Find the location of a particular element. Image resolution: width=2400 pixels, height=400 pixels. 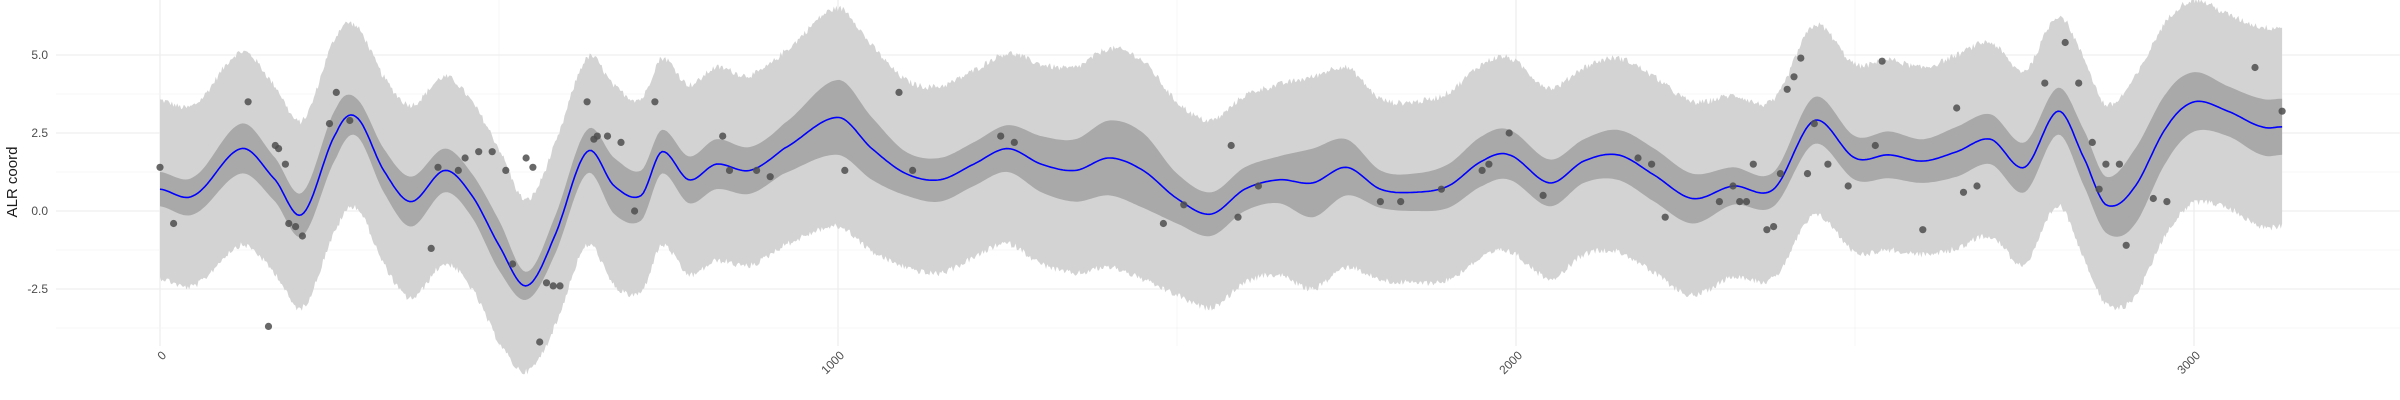

y-tick-labels: -2.5 0.0 2.5 5.0 is located at coordinates (37, 172).